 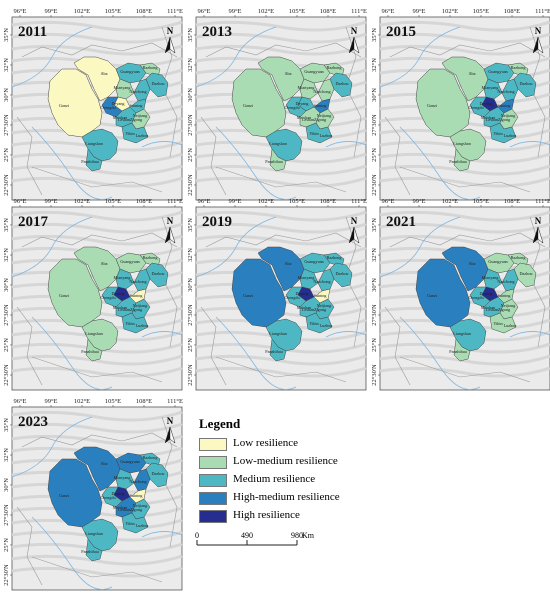 I want to click on place-label: Yibin, so click(x=130, y=133).